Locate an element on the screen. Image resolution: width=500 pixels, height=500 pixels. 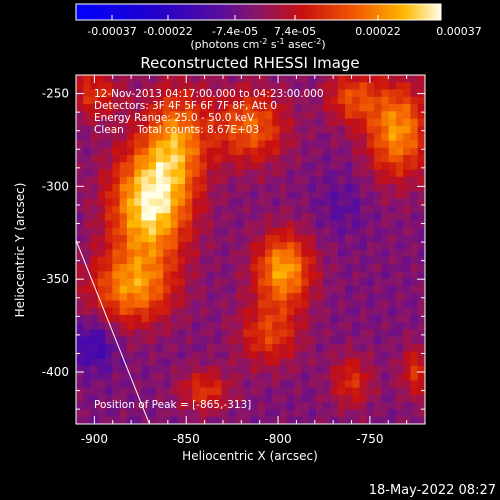
colorbar-tick-label-4: 0.00022 is located at coordinates (378, 31).